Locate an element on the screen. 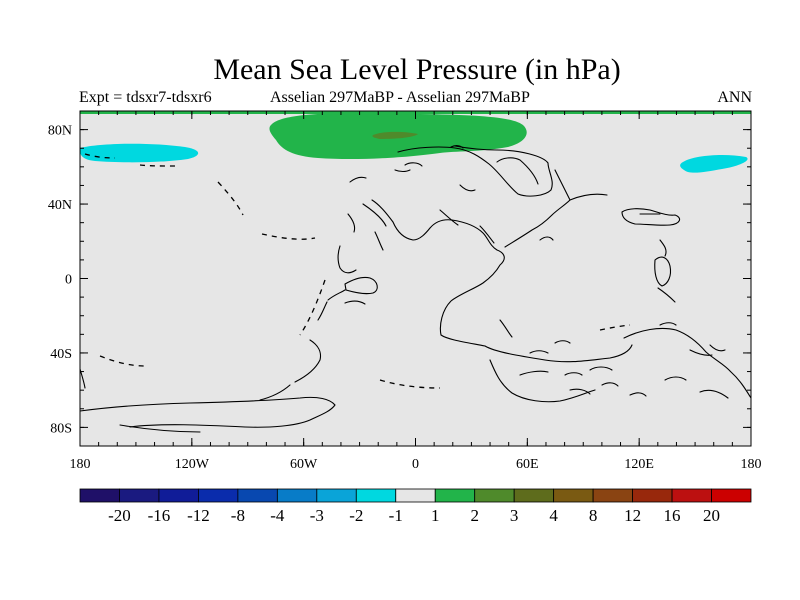  lon-tick-label: 60E is located at coordinates (527, 464).